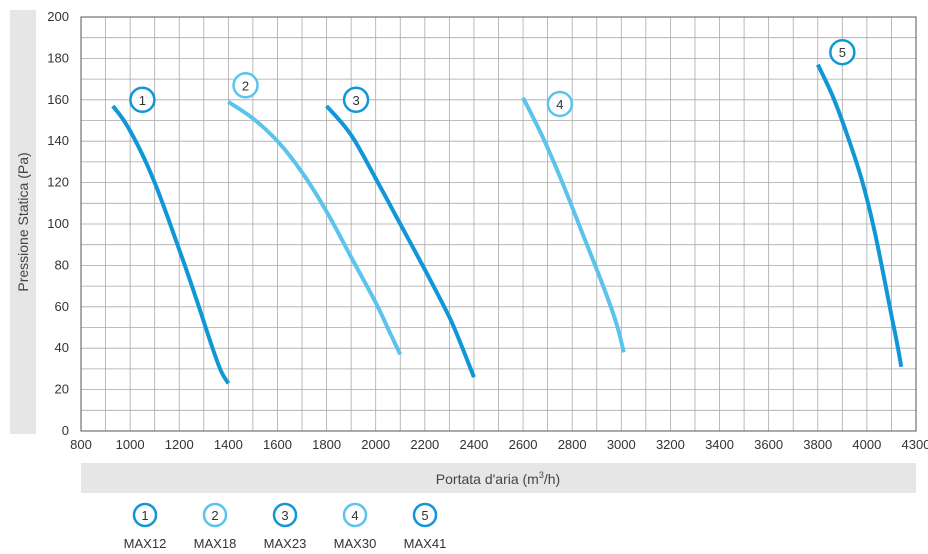 Image resolution: width=928 pixels, height=554 pixels. Describe the element at coordinates (65, 430) in the screenshot. I see `y-tick-label: 0` at that location.